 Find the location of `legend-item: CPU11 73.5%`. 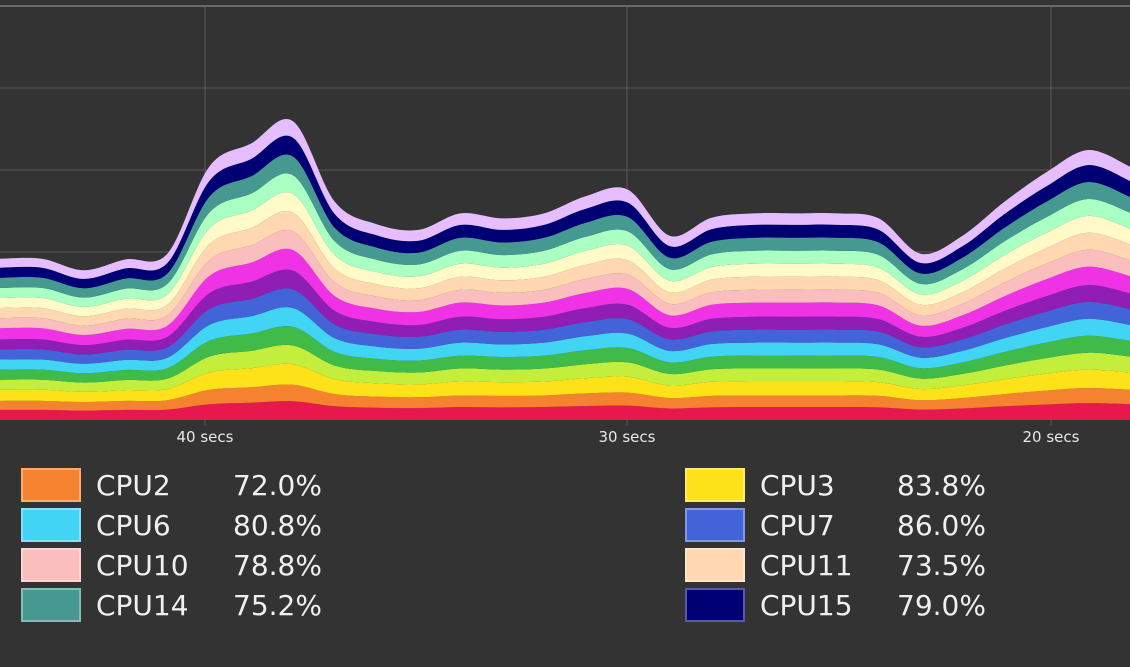

legend-item: CPU11 73.5% is located at coordinates (895, 566).